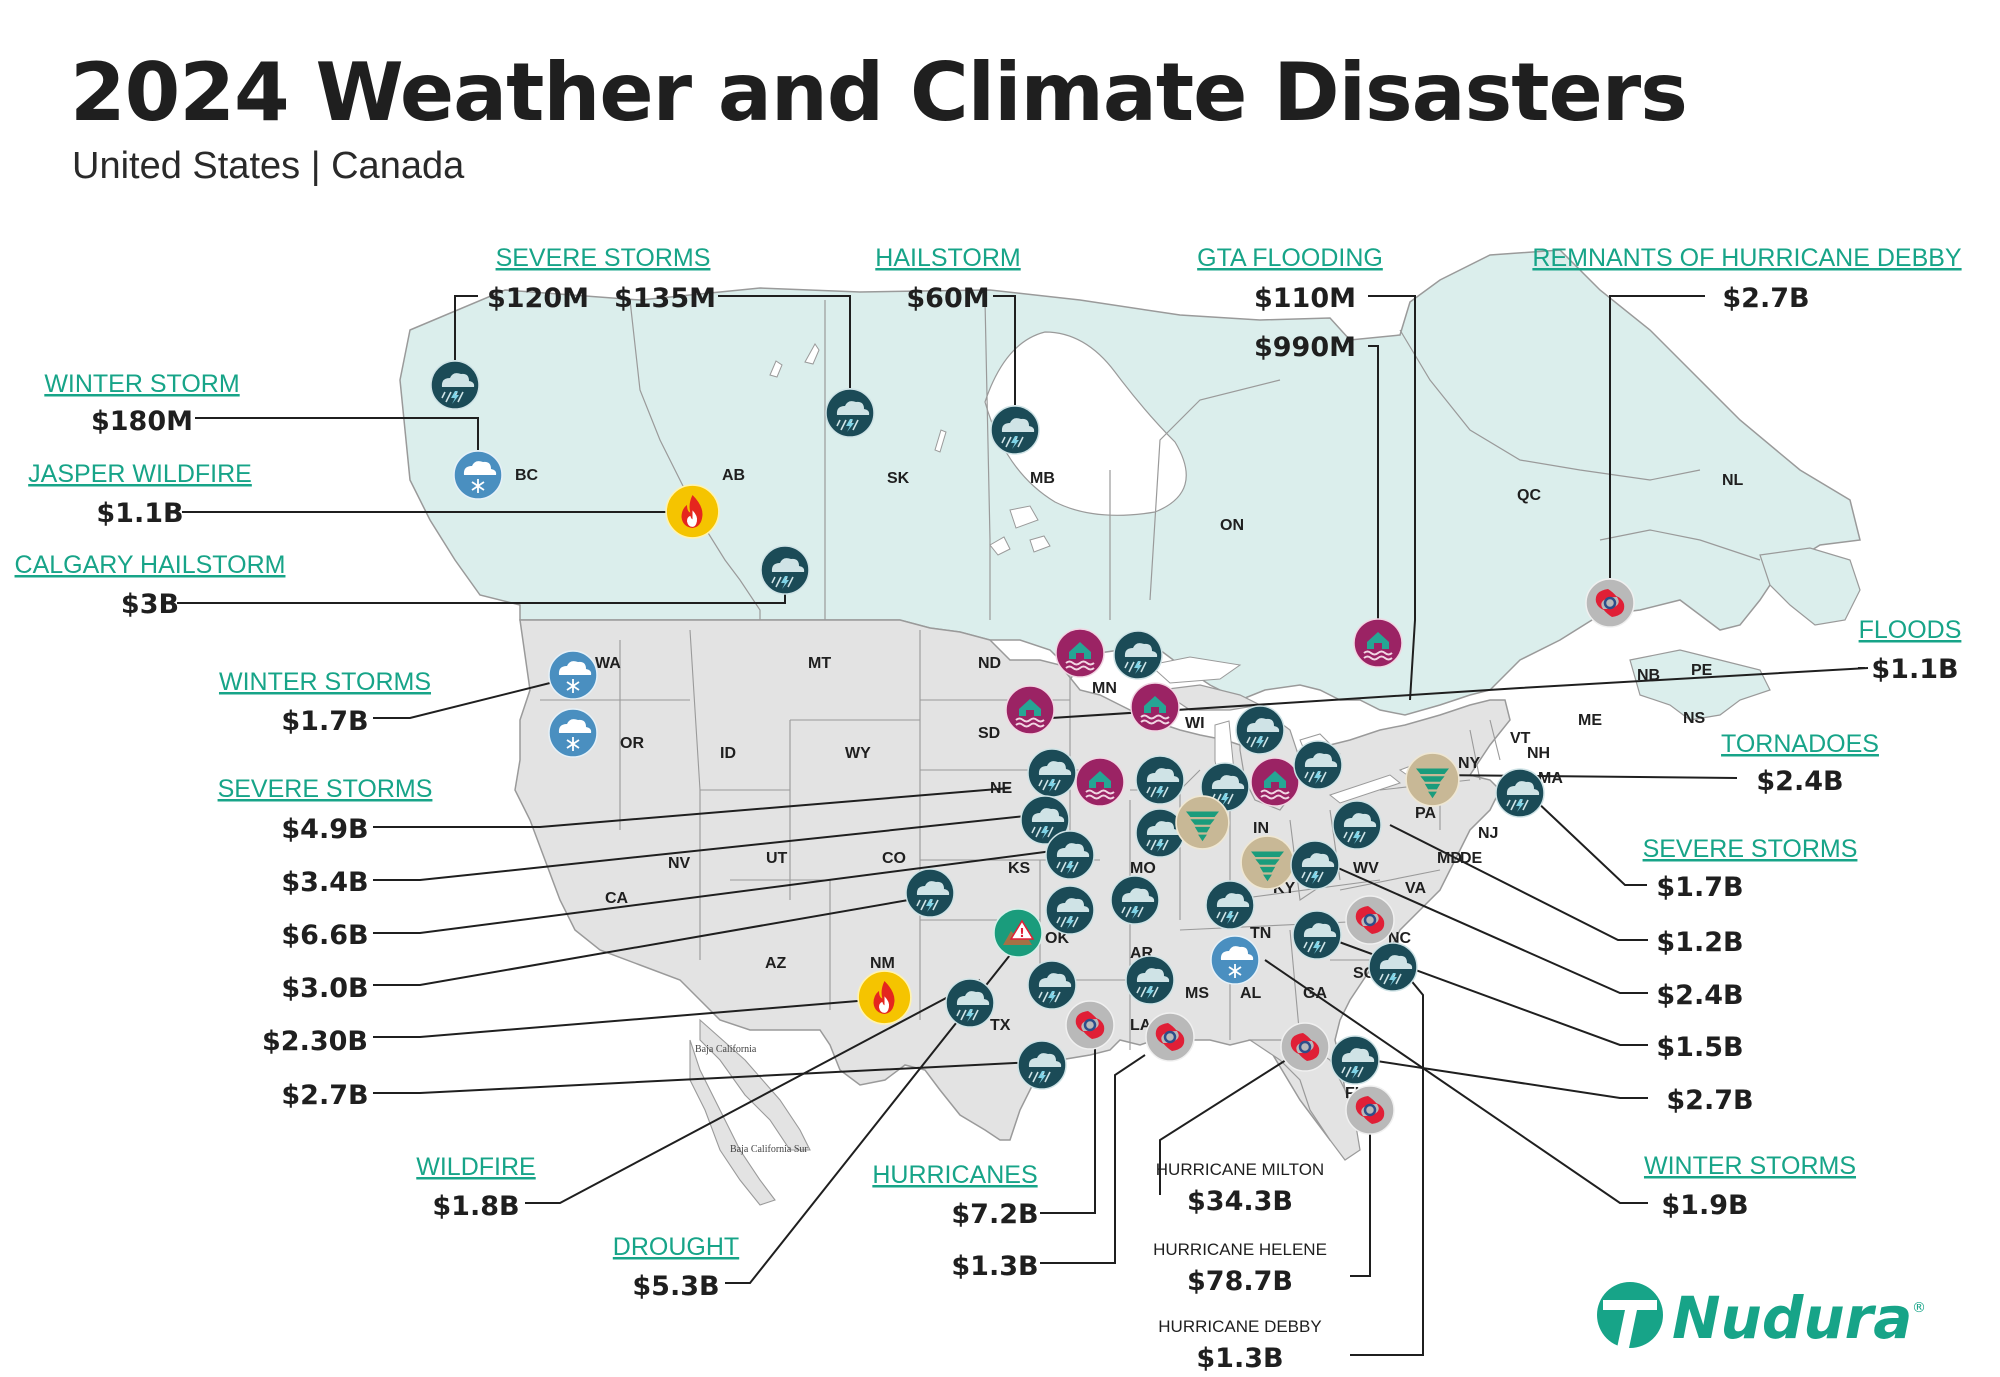 The image size is (2000, 1377). What do you see at coordinates (769, 1149) in the screenshot?
I see `region-label-baja-california-sur: Baja California Sur` at bounding box center [769, 1149].